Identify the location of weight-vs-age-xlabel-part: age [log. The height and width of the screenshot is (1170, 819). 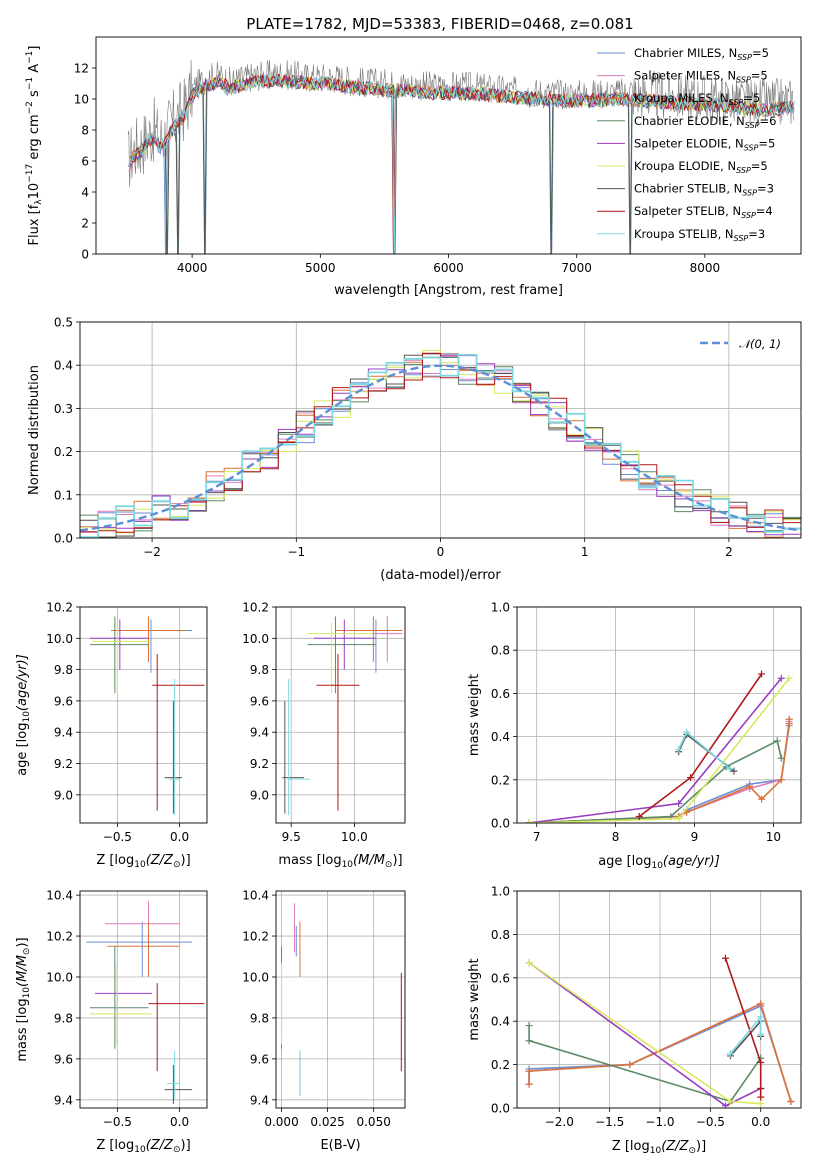
(624, 861).